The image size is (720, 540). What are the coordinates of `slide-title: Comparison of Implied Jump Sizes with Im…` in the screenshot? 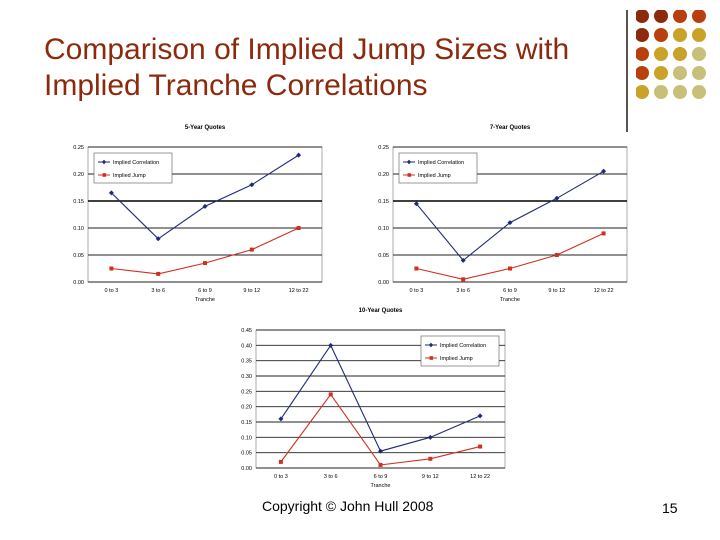 It's located at (307, 67).